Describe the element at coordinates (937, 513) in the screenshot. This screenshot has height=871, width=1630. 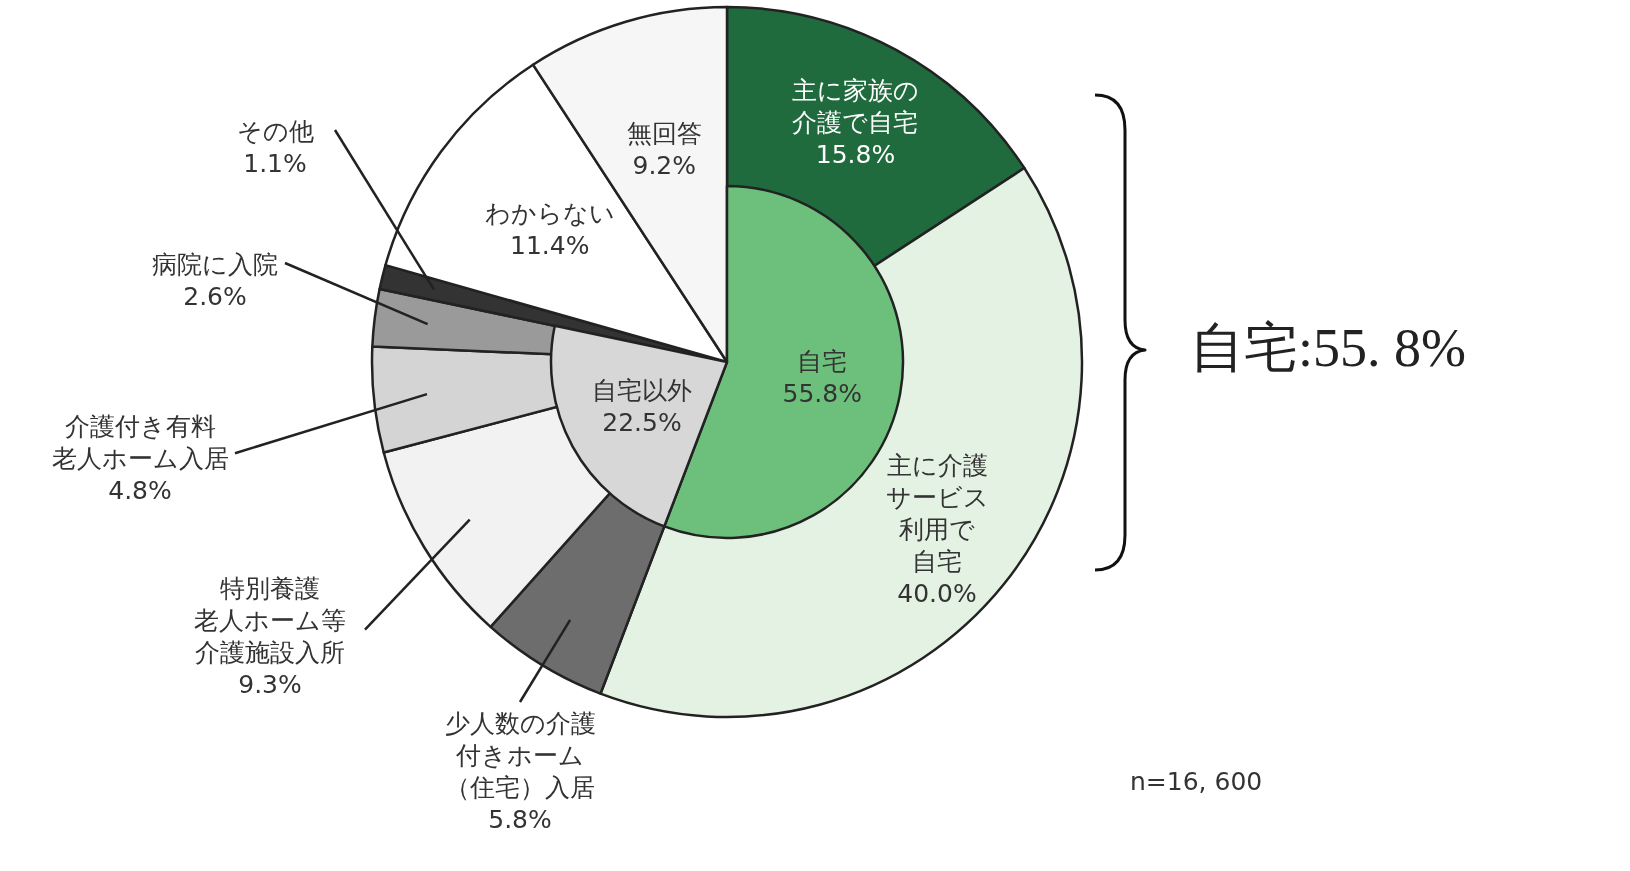
I see `slice-label: 主に介護サービス利用で自宅` at that location.